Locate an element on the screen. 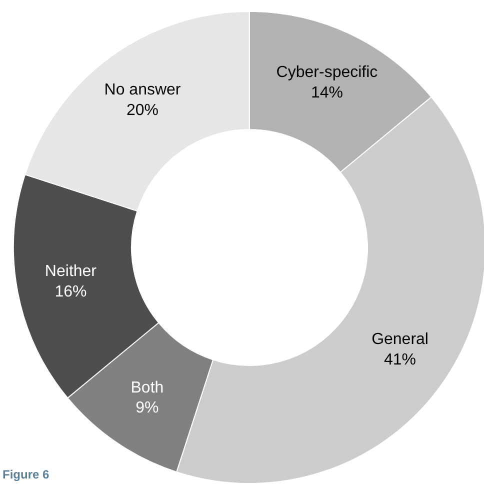  data-label: 20% is located at coordinates (142, 110).